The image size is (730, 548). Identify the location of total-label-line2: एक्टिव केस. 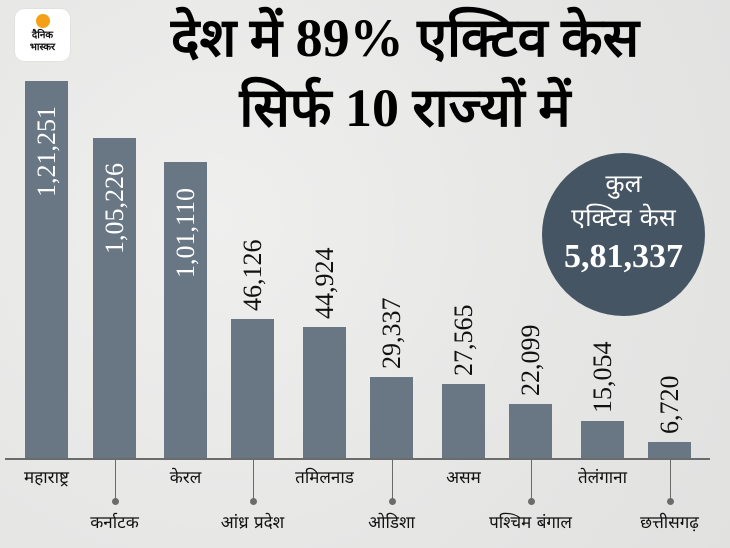
(623, 217).